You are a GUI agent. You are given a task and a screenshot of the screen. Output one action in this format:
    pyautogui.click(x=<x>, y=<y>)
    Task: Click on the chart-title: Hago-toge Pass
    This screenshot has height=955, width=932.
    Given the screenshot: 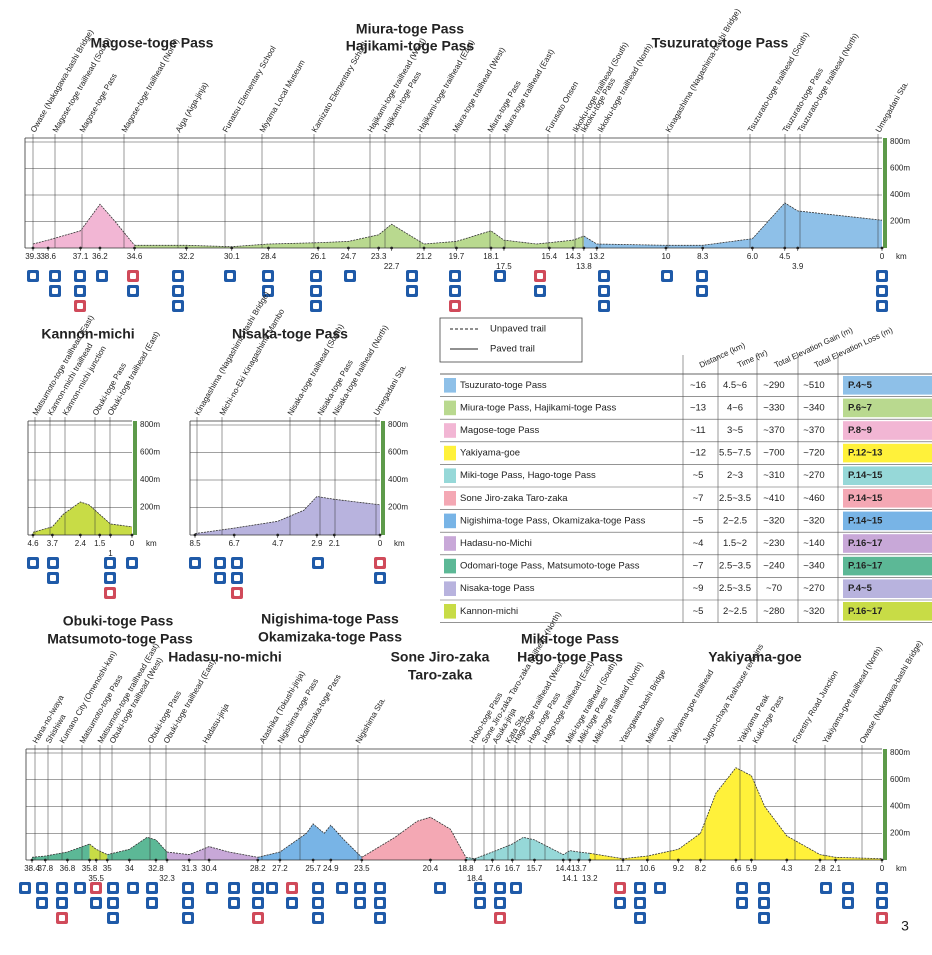 What is the action you would take?
    pyautogui.click(x=570, y=657)
    